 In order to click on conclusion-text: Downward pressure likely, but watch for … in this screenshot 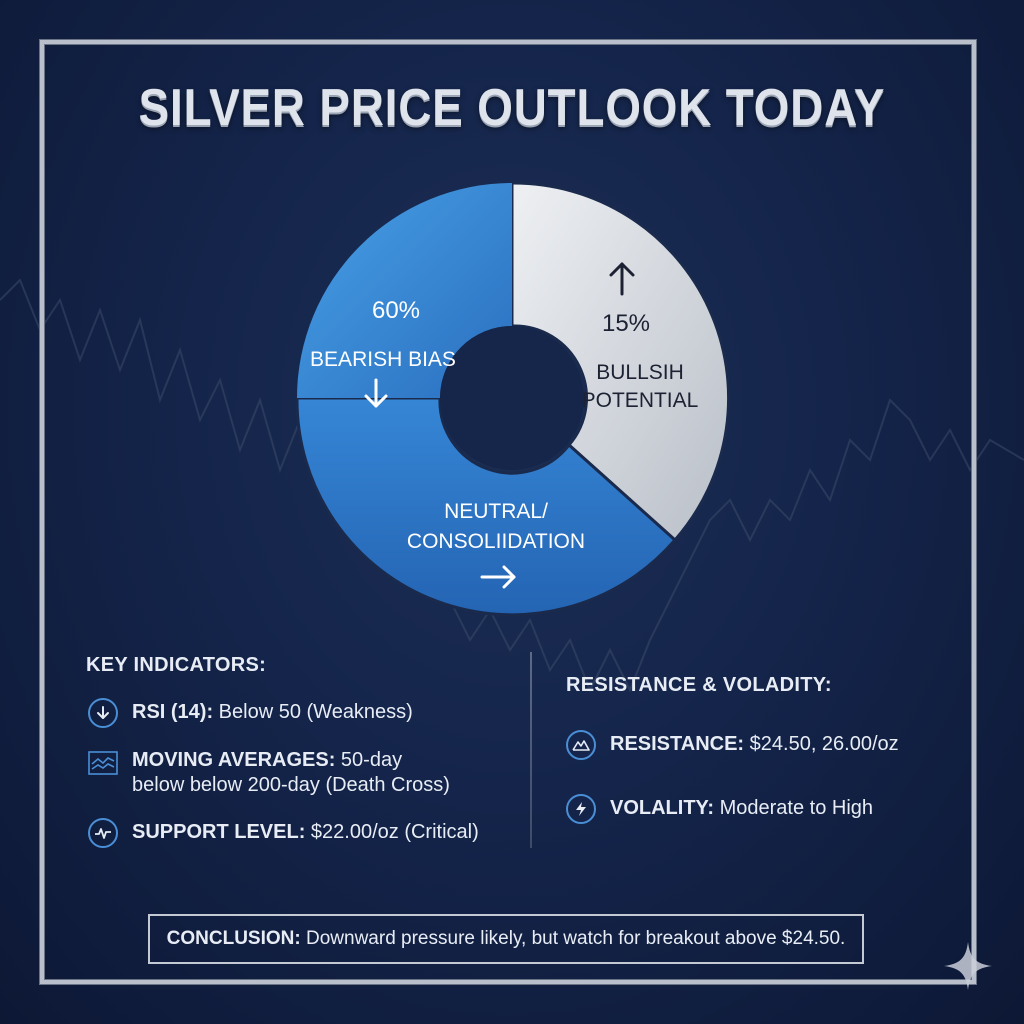, I will do `click(573, 938)`.